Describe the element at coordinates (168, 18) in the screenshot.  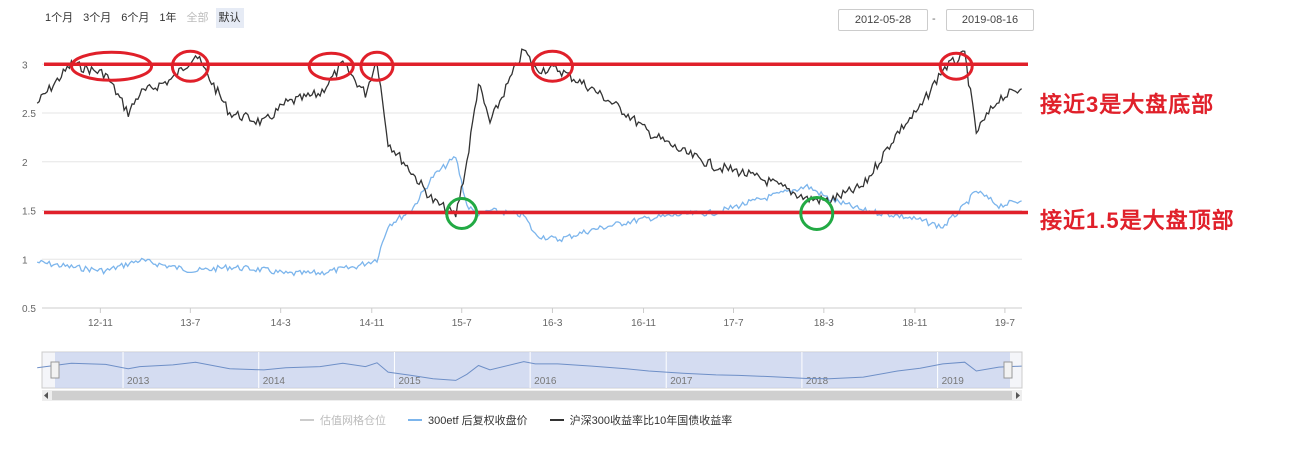
I see `range-1y-button: 1年` at that location.